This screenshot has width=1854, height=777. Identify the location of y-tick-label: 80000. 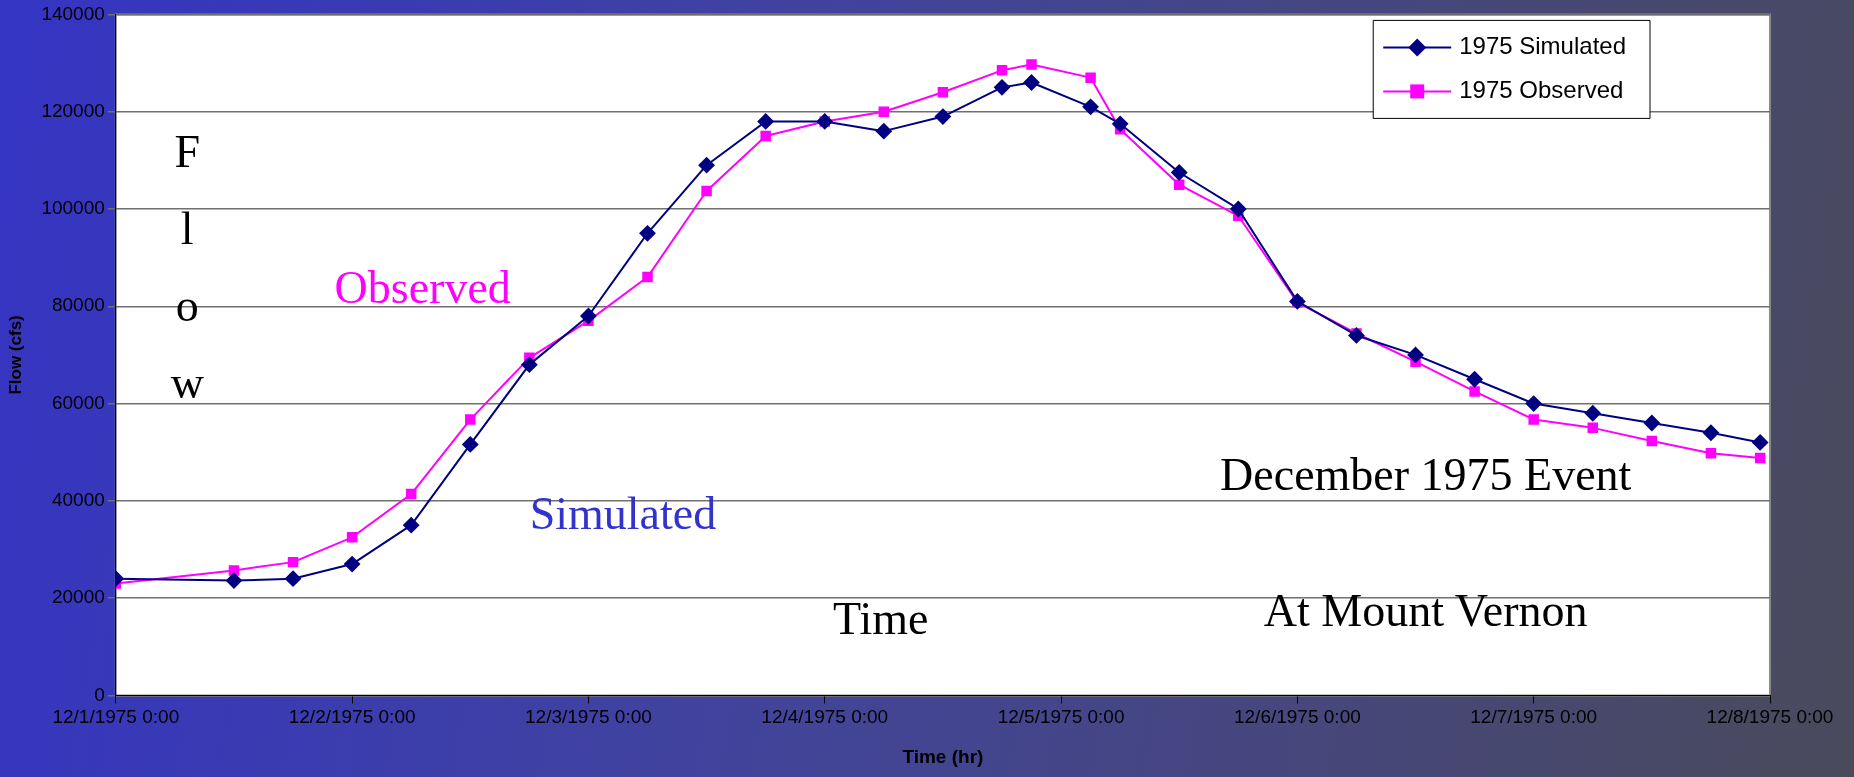
(78, 305).